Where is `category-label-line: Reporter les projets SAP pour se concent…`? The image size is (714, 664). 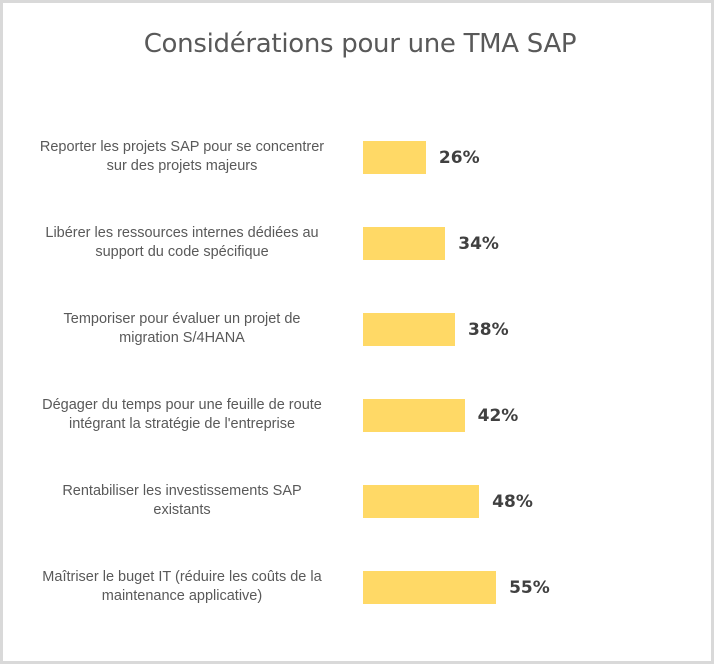 category-label-line: Reporter les projets SAP pour se concent… is located at coordinates (182, 147).